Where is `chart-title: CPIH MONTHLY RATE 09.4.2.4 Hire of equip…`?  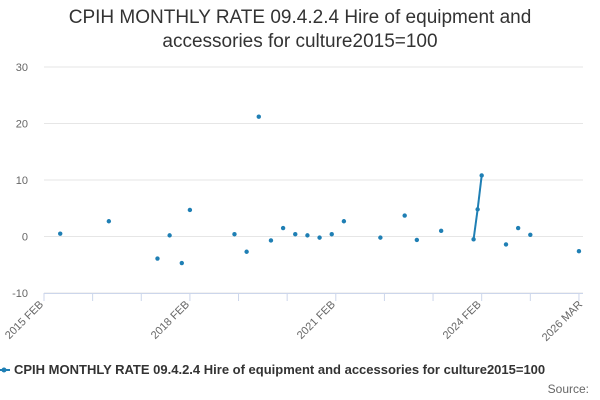
chart-title: CPIH MONTHLY RATE 09.4.2.4 Hire of equip… is located at coordinates (300, 29).